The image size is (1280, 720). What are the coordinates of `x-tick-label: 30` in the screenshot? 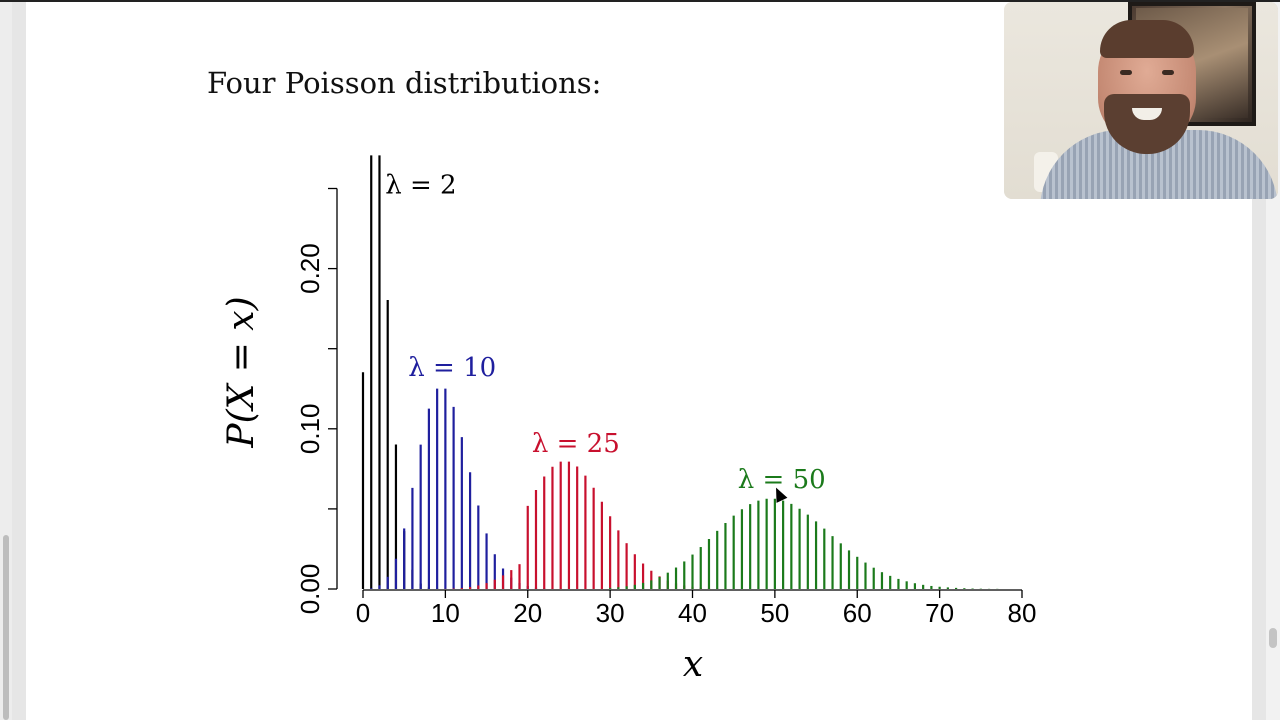 It's located at (610, 613).